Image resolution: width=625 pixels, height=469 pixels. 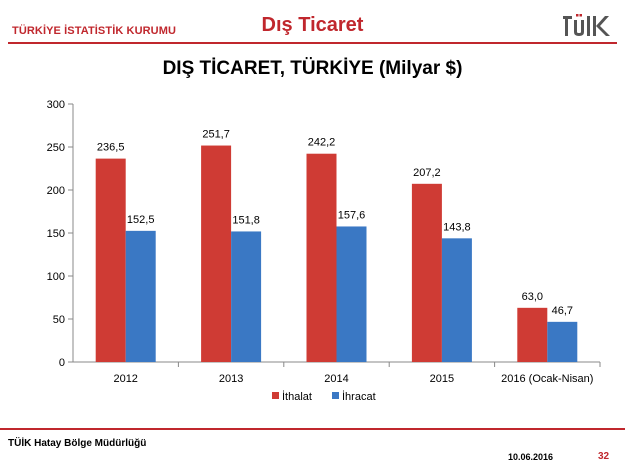 I want to click on y-tick-label: 50, so click(x=59, y=320).